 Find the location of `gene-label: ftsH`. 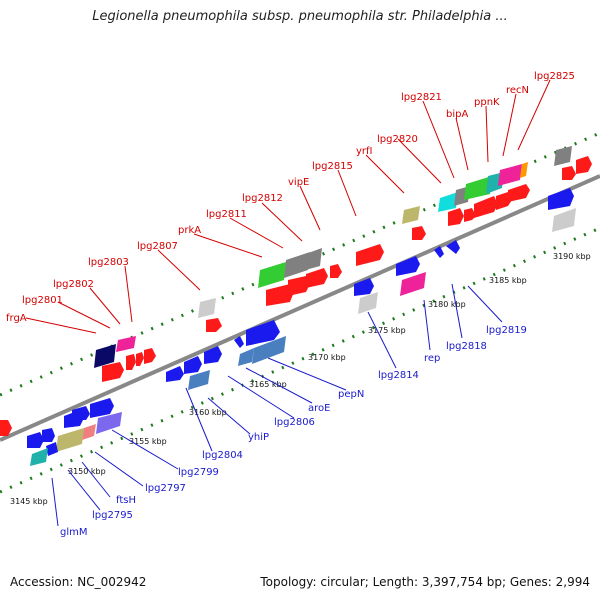

gene-label: ftsH is located at coordinates (126, 500).